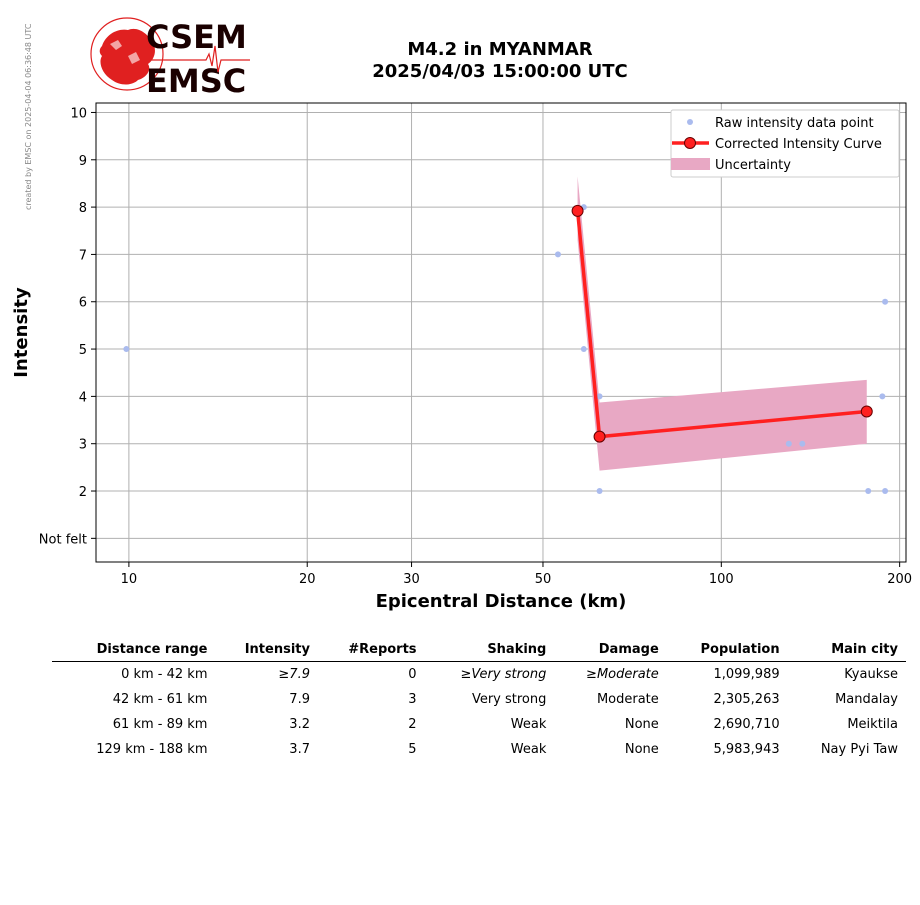 Image resolution: width=920 pixels, height=905 pixels. I want to click on cell-reports: 0, so click(412, 674).